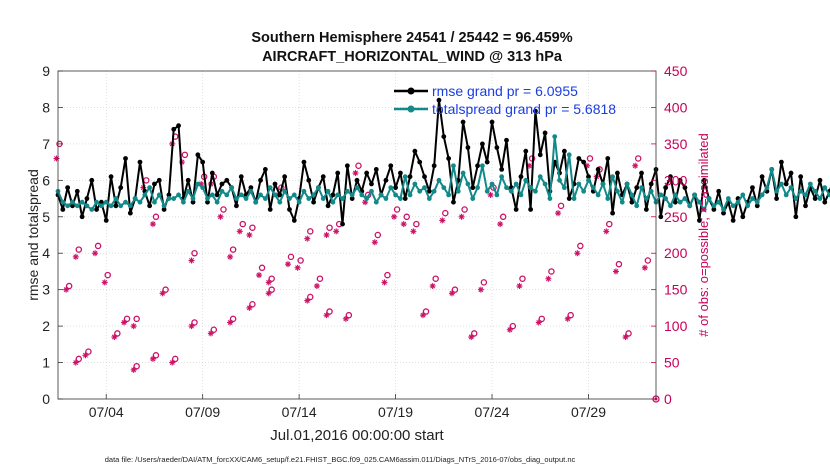 This screenshot has width=830, height=470. Describe the element at coordinates (46, 217) in the screenshot. I see `y-left-tick-label: 5` at that location.